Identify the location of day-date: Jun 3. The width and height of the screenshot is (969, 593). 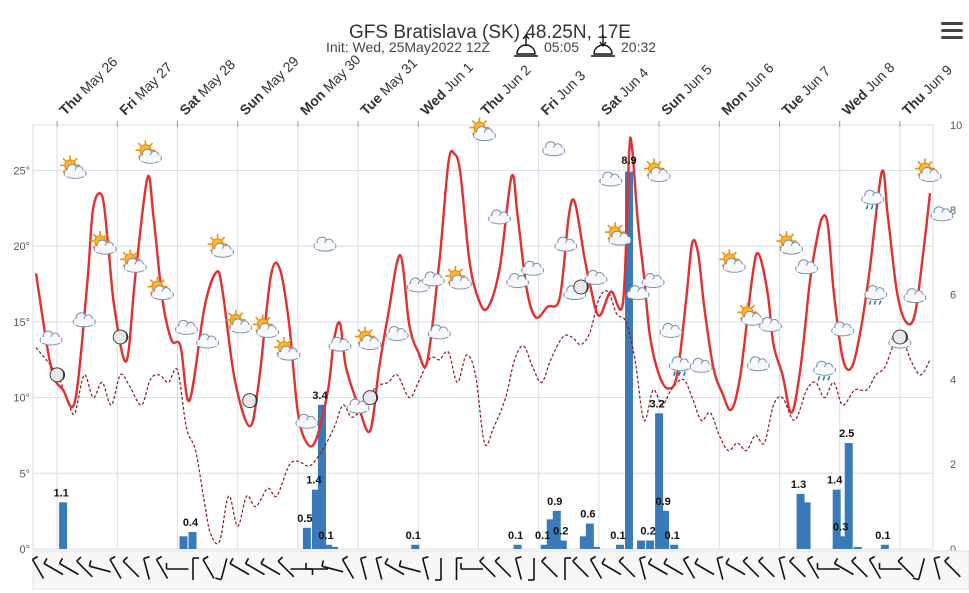
(571, 85).